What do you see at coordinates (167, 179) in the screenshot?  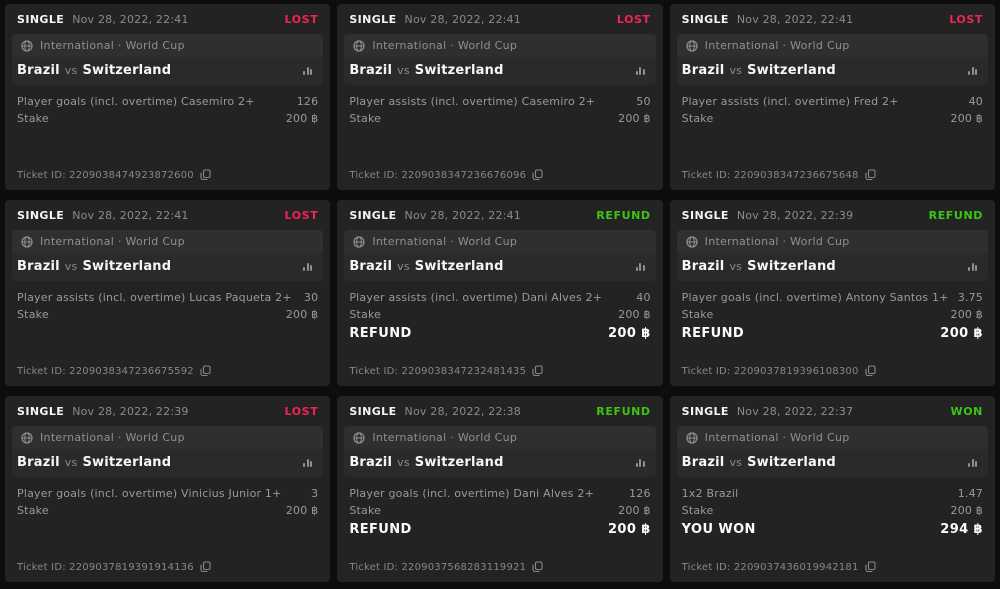 I see `ticket-footer: Ticket ID: 2209038474923872600` at bounding box center [167, 179].